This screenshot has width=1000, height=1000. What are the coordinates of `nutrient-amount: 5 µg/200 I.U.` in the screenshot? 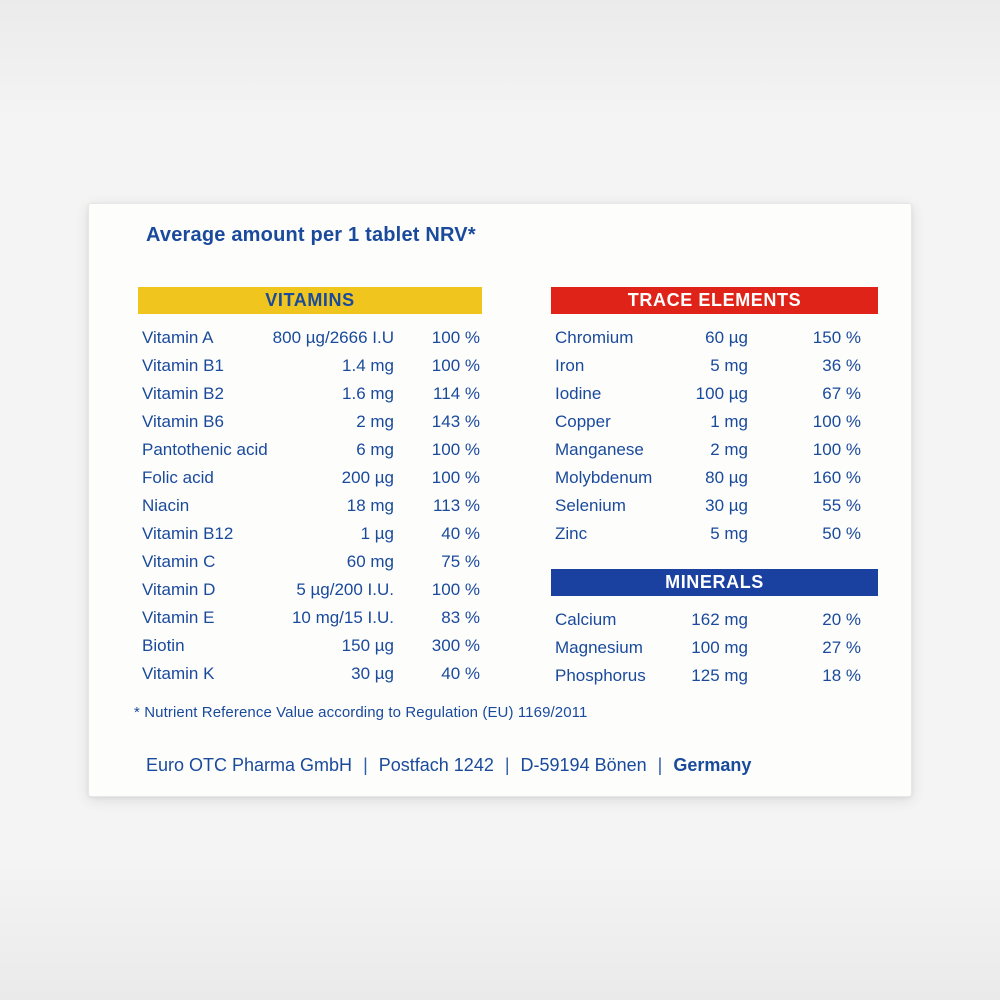 It's located at (345, 589).